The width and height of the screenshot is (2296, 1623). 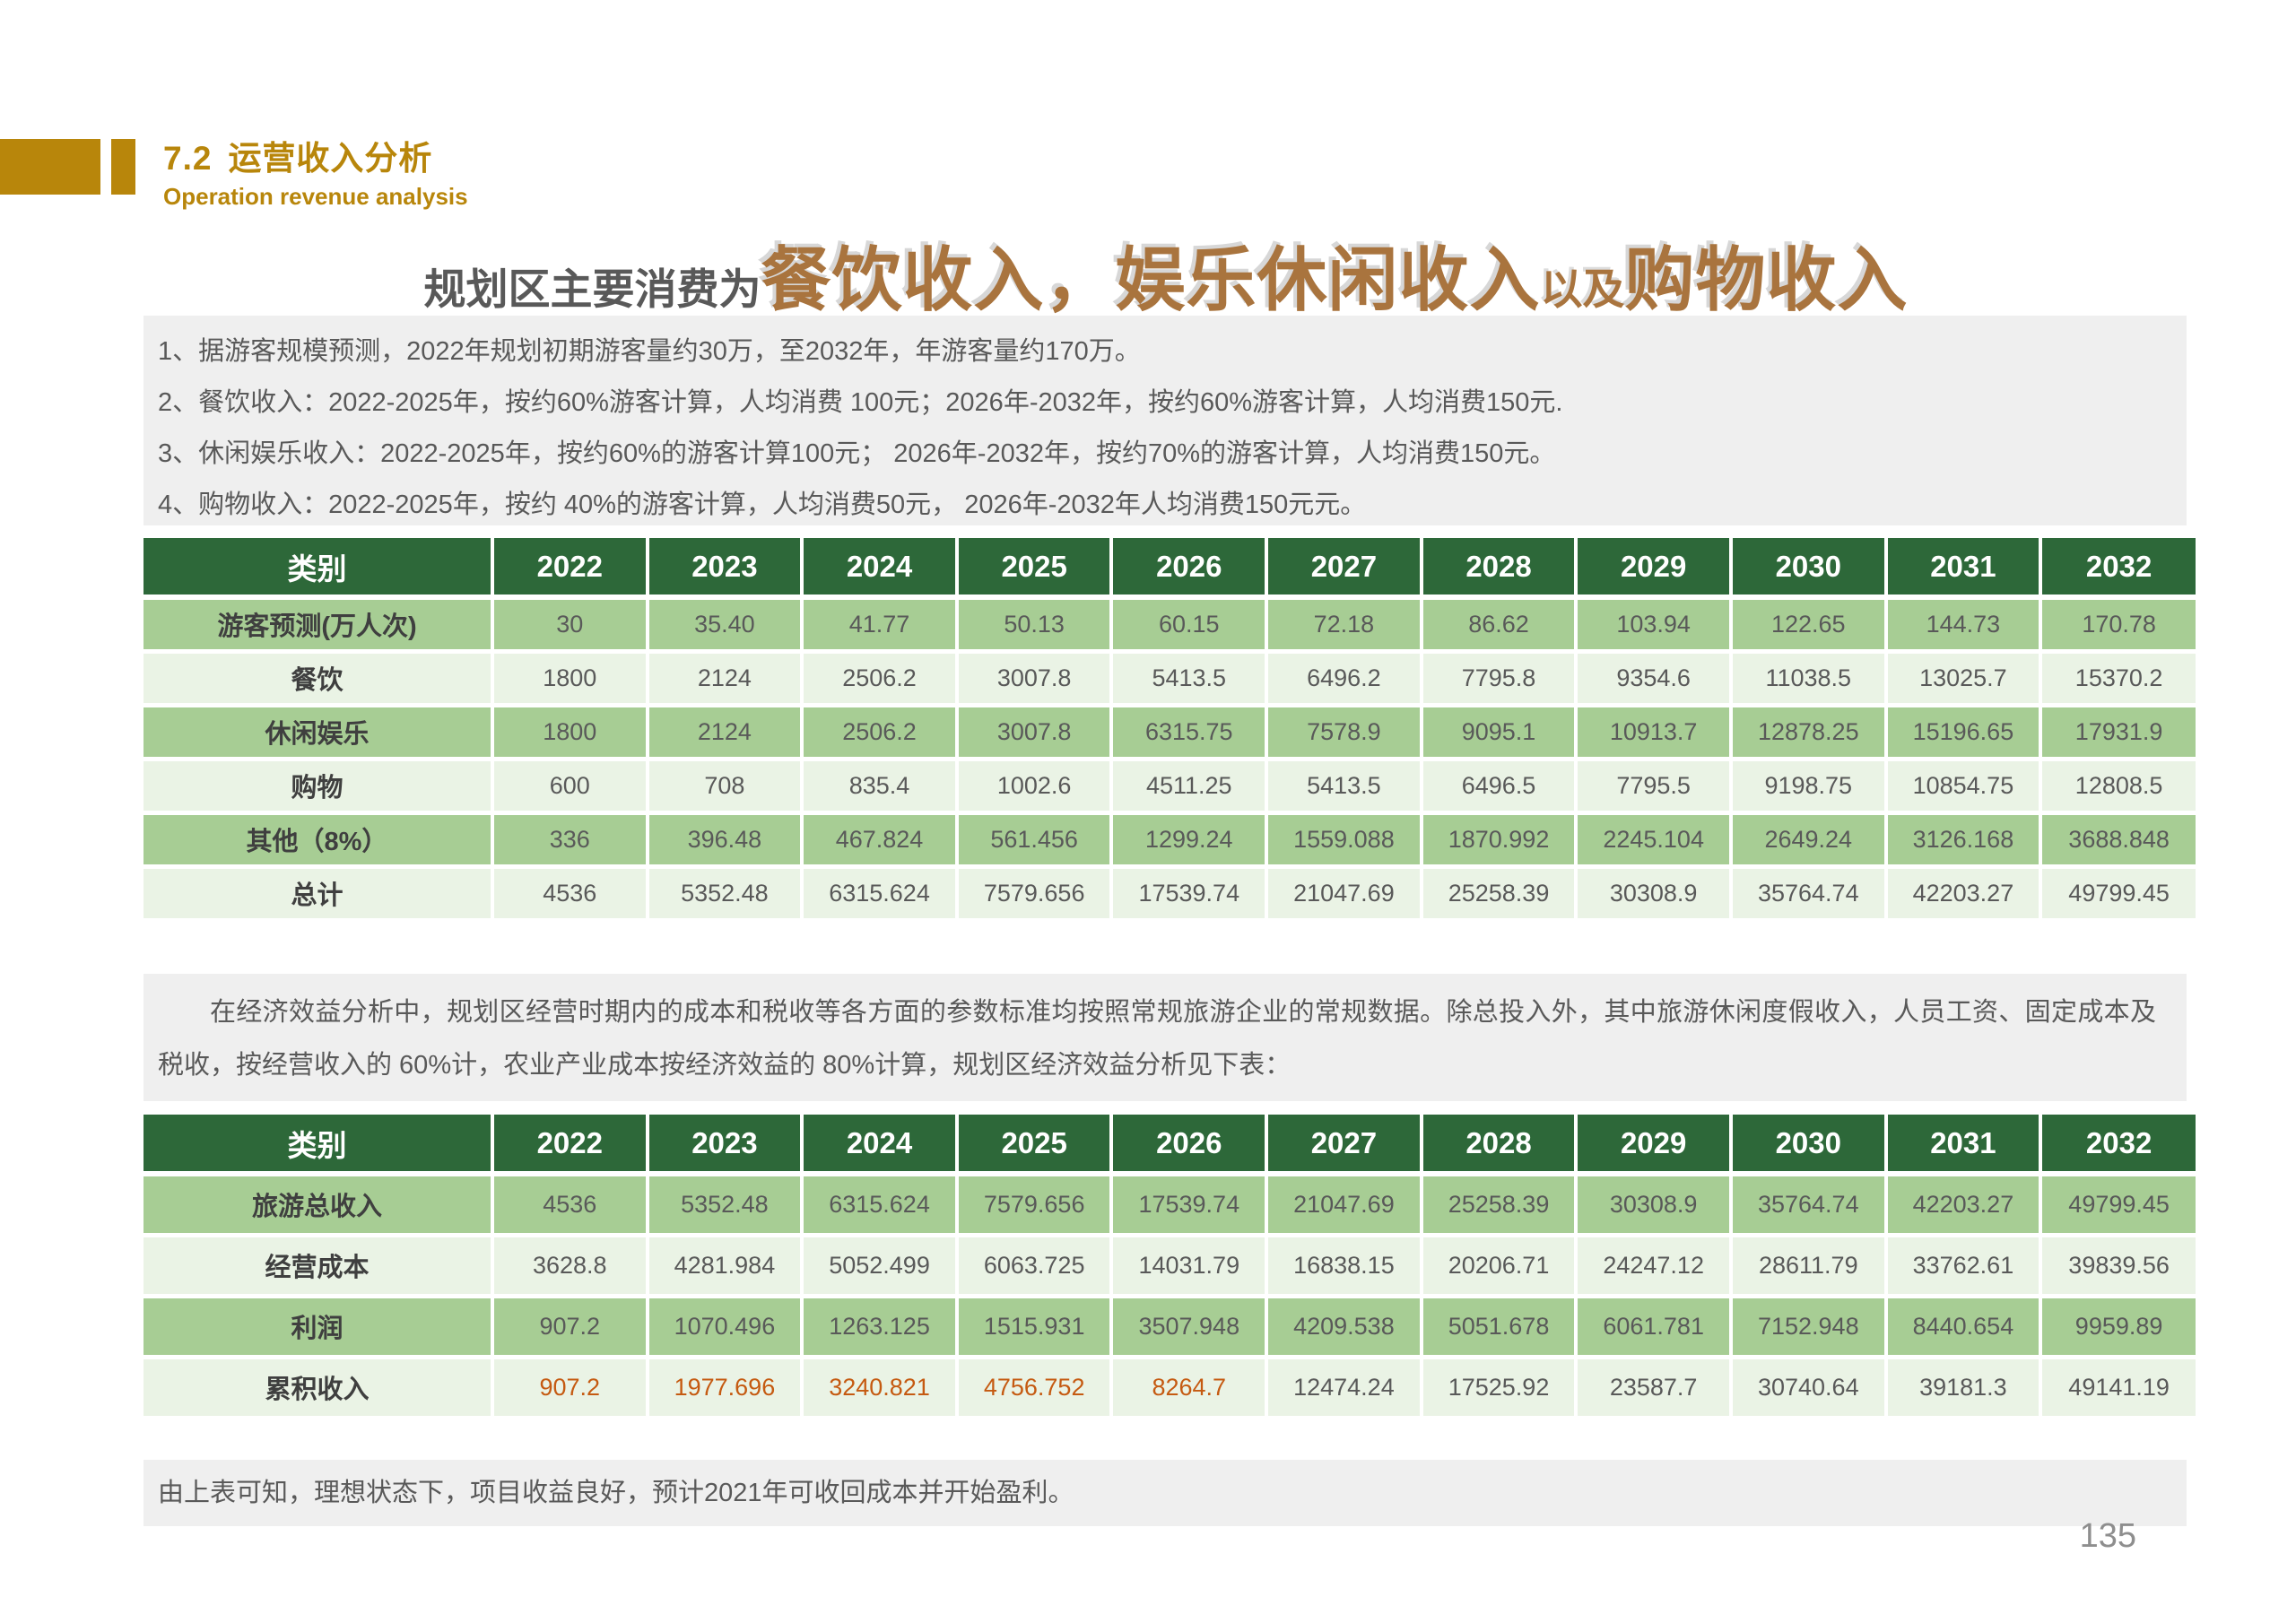 What do you see at coordinates (1499, 1204) in the screenshot?
I see `table-cell: 25258.39` at bounding box center [1499, 1204].